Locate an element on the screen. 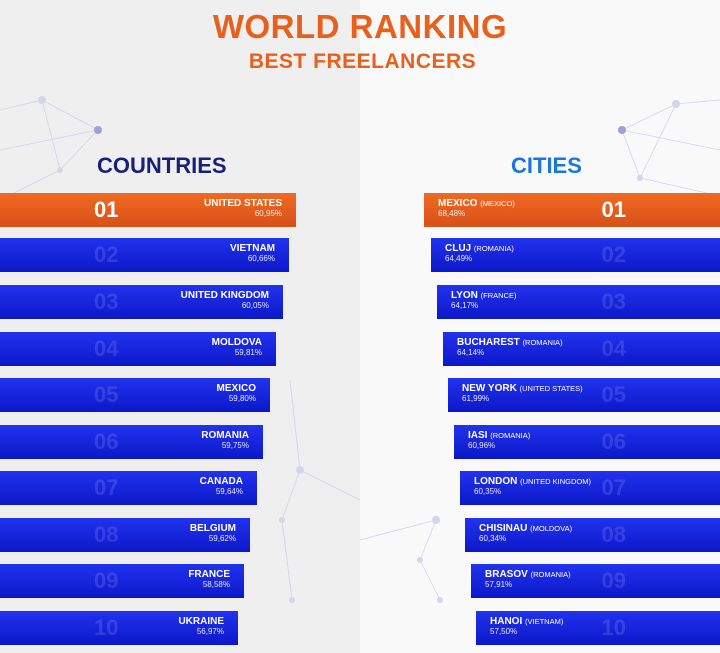  country-row-1: 01 UNITED STATES 60,95% is located at coordinates (148, 210).